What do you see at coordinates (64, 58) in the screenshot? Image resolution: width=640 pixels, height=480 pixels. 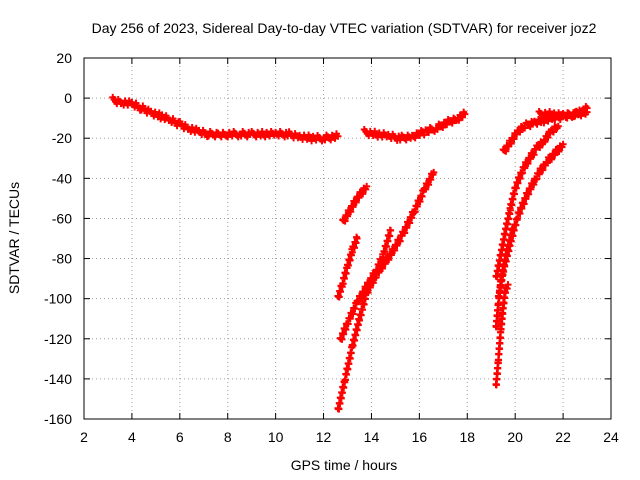 I see `y-tick-label: 20` at bounding box center [64, 58].